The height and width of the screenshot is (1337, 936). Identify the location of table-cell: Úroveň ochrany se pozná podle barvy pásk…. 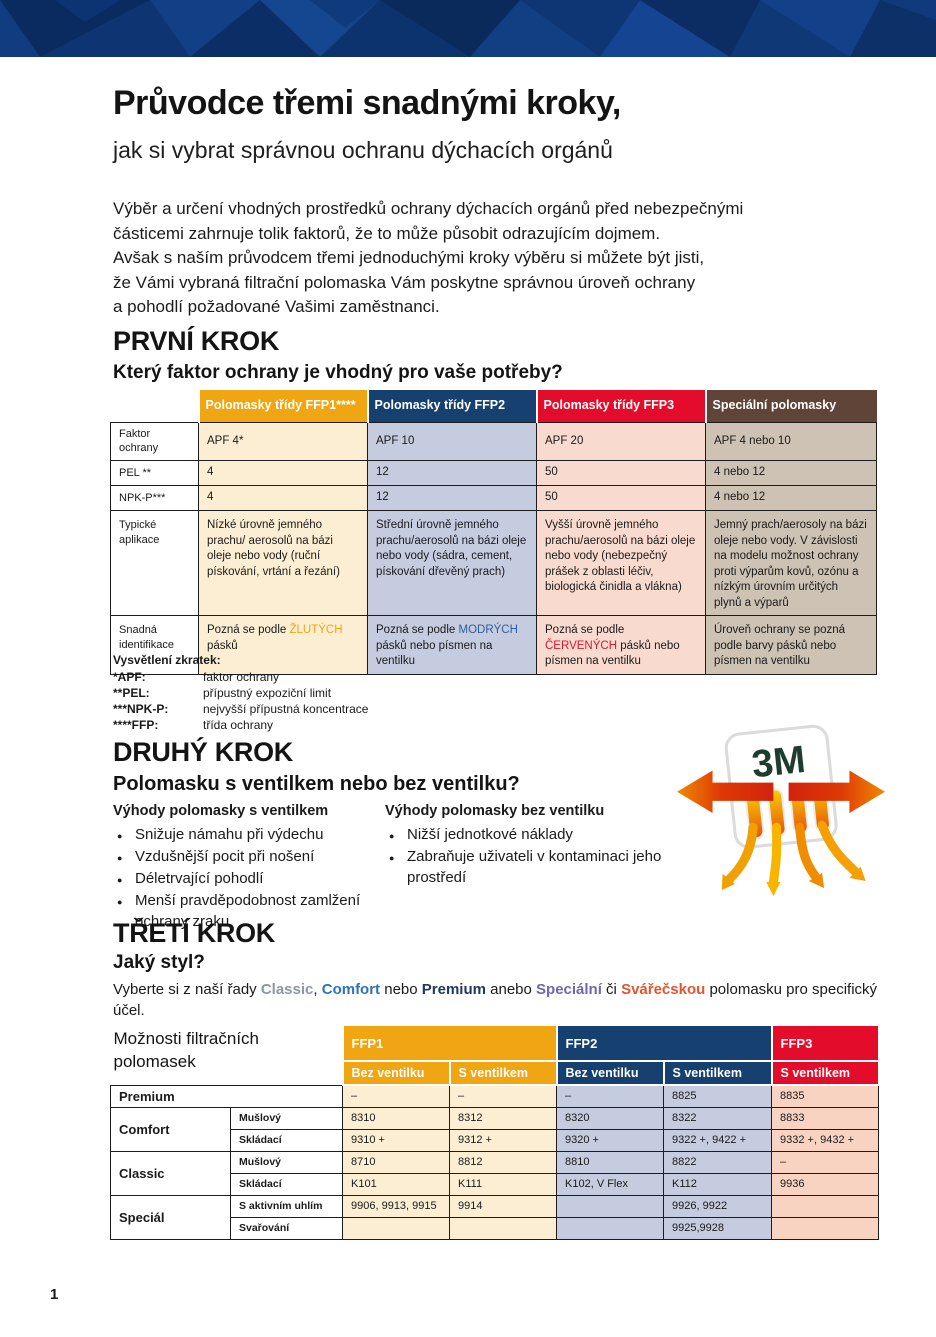
(791, 645).